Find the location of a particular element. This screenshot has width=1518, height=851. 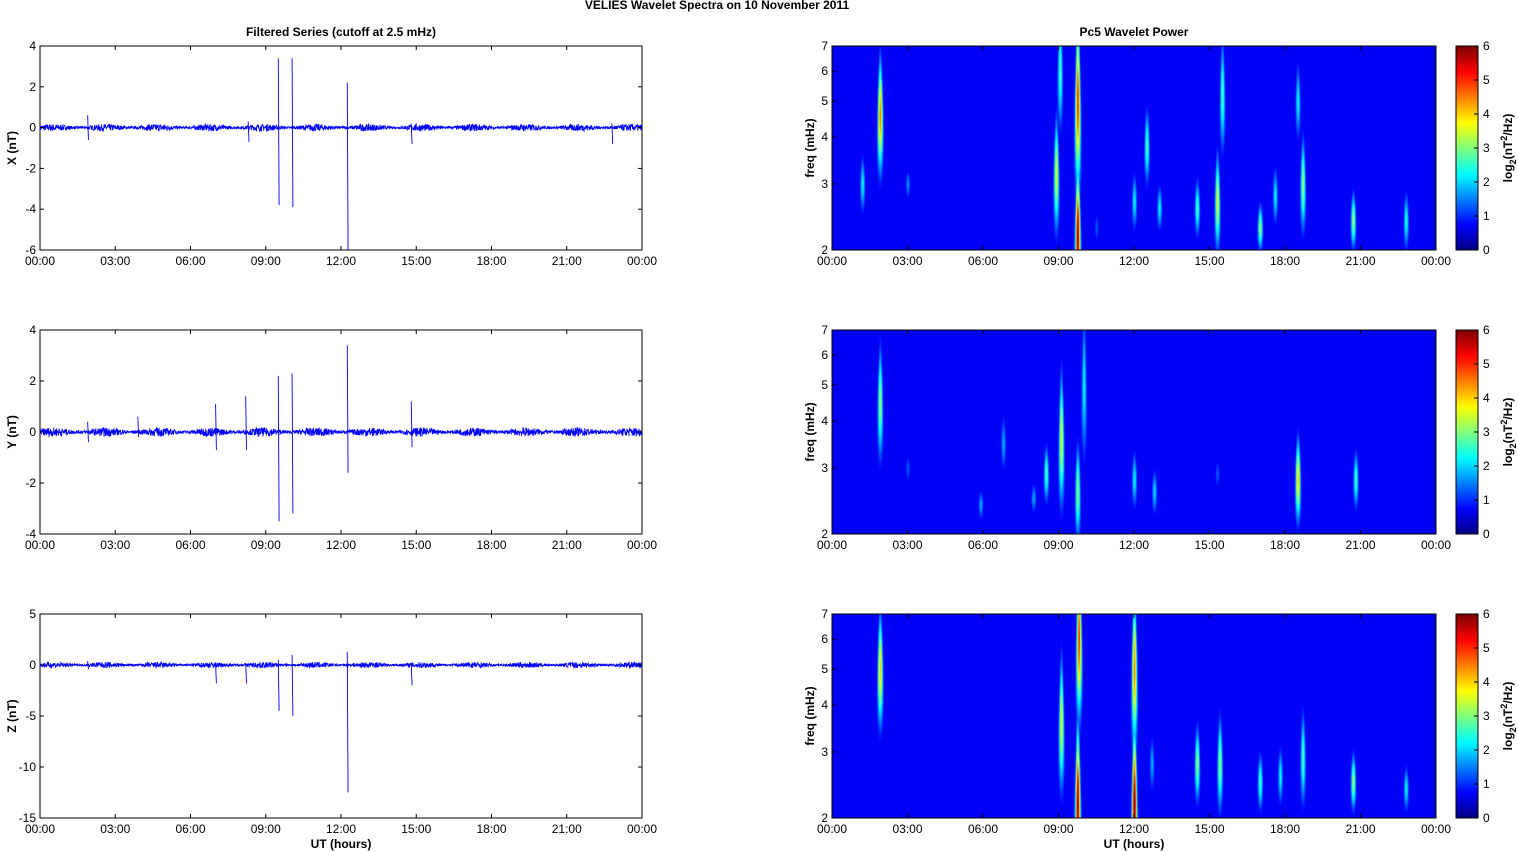

series-trace-X is located at coordinates (341, 127).